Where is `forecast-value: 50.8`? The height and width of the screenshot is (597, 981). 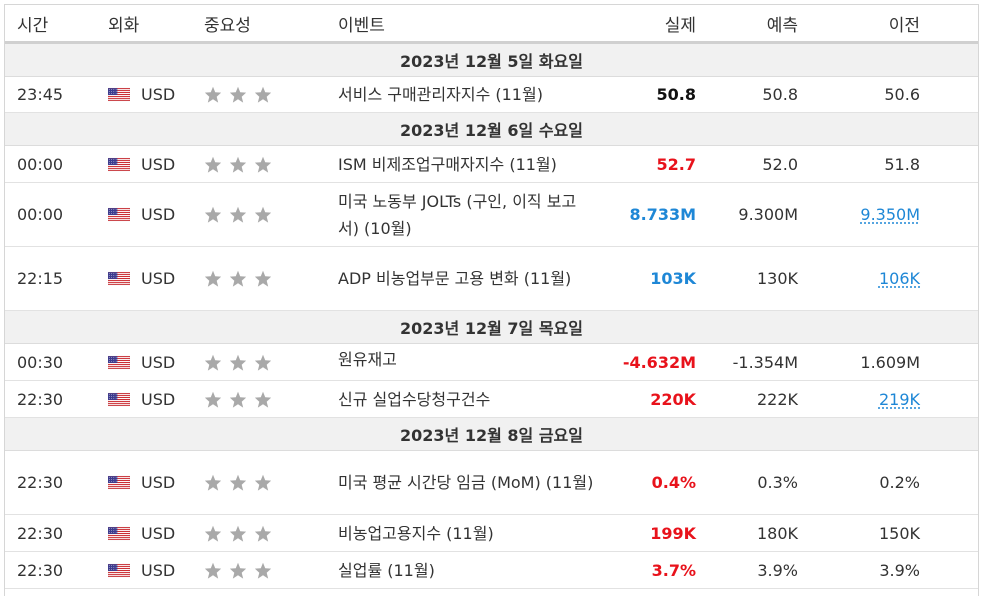
forecast-value: 50.8 is located at coordinates (747, 94).